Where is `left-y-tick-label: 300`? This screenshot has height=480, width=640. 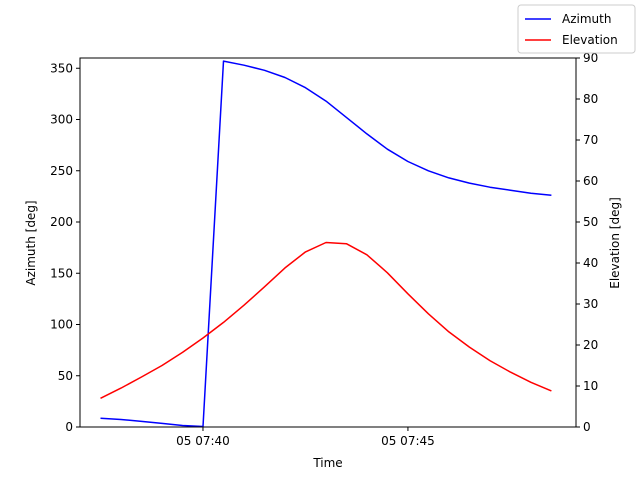
left-y-tick-label: 300 is located at coordinates (61, 120).